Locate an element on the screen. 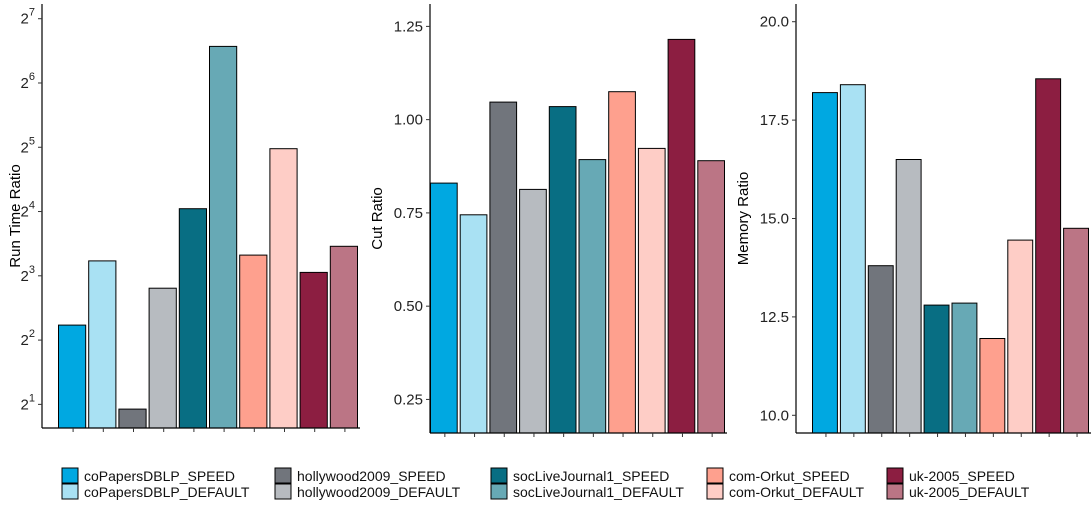  legend-item-uk-2005_SPEED: uk-2005_SPEED is located at coordinates (950, 475).